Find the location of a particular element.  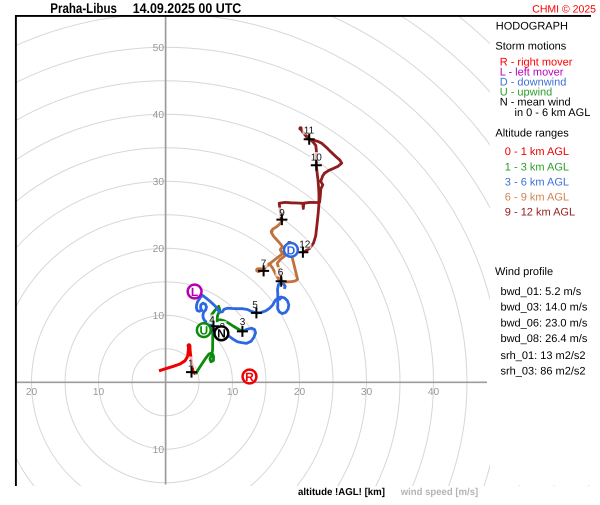

svg-text: srh_03: 86 m2/s2 is located at coordinates (543, 371).